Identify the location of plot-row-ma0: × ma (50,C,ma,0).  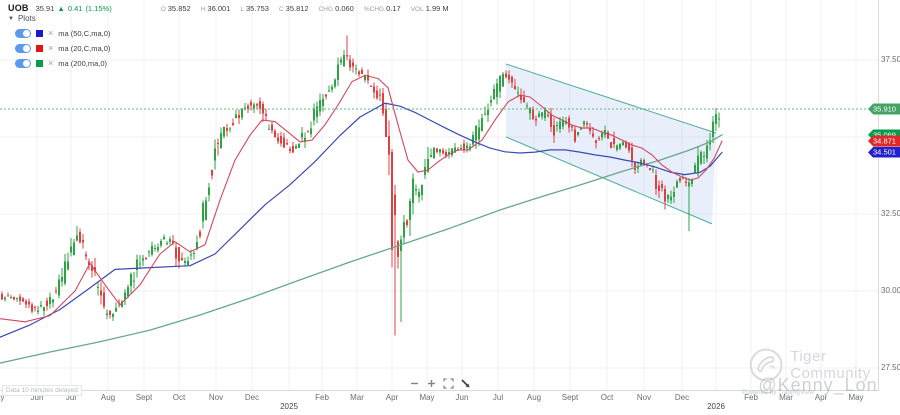
(62, 33).